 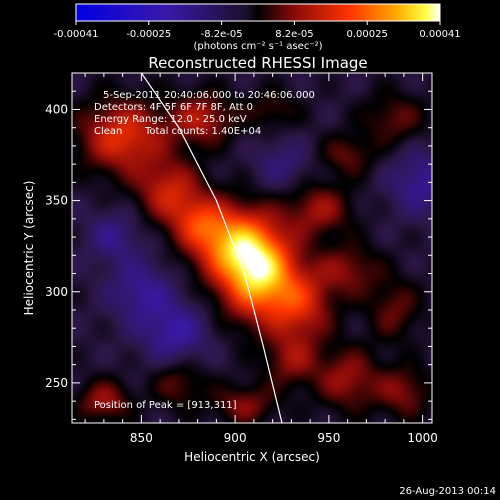 I want to click on colorbar-tick-label: 0.00041, so click(x=439, y=34).